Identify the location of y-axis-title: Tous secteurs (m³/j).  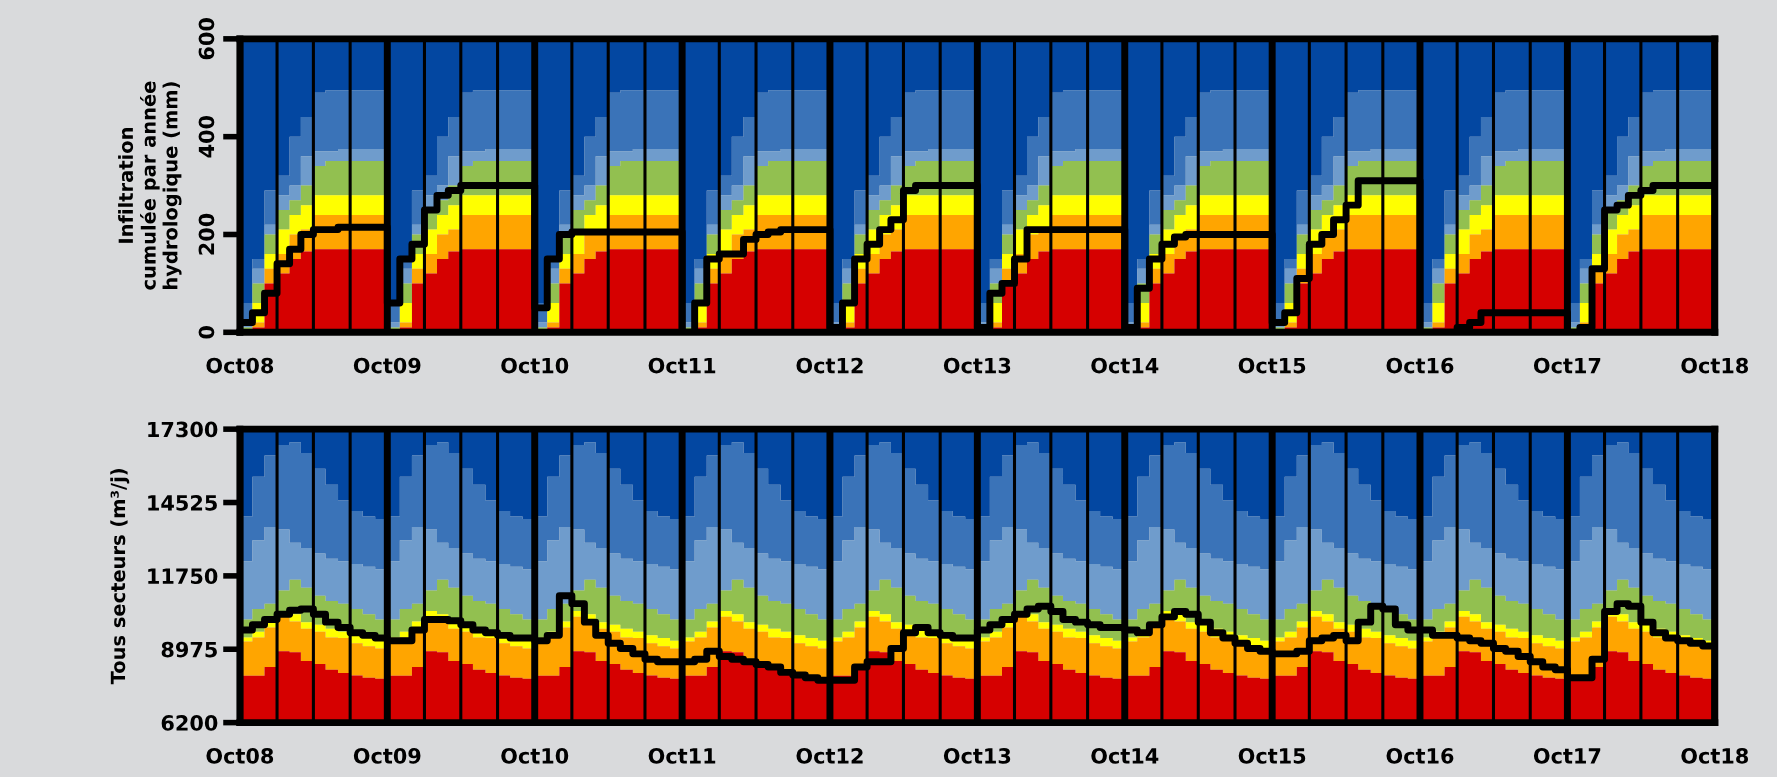
(120, 577).